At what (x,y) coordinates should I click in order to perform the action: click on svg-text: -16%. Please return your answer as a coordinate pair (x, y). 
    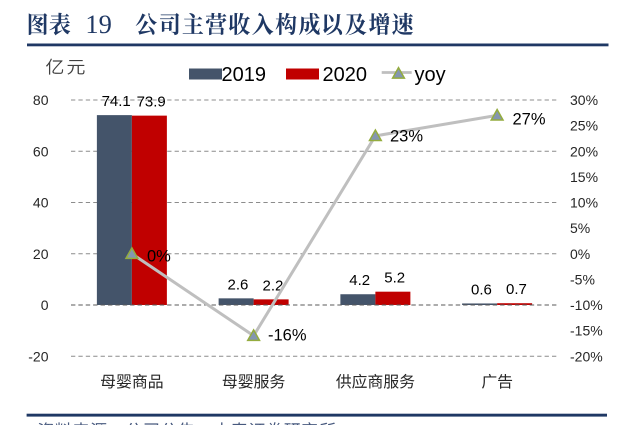
    Looking at the image, I should click on (287, 336).